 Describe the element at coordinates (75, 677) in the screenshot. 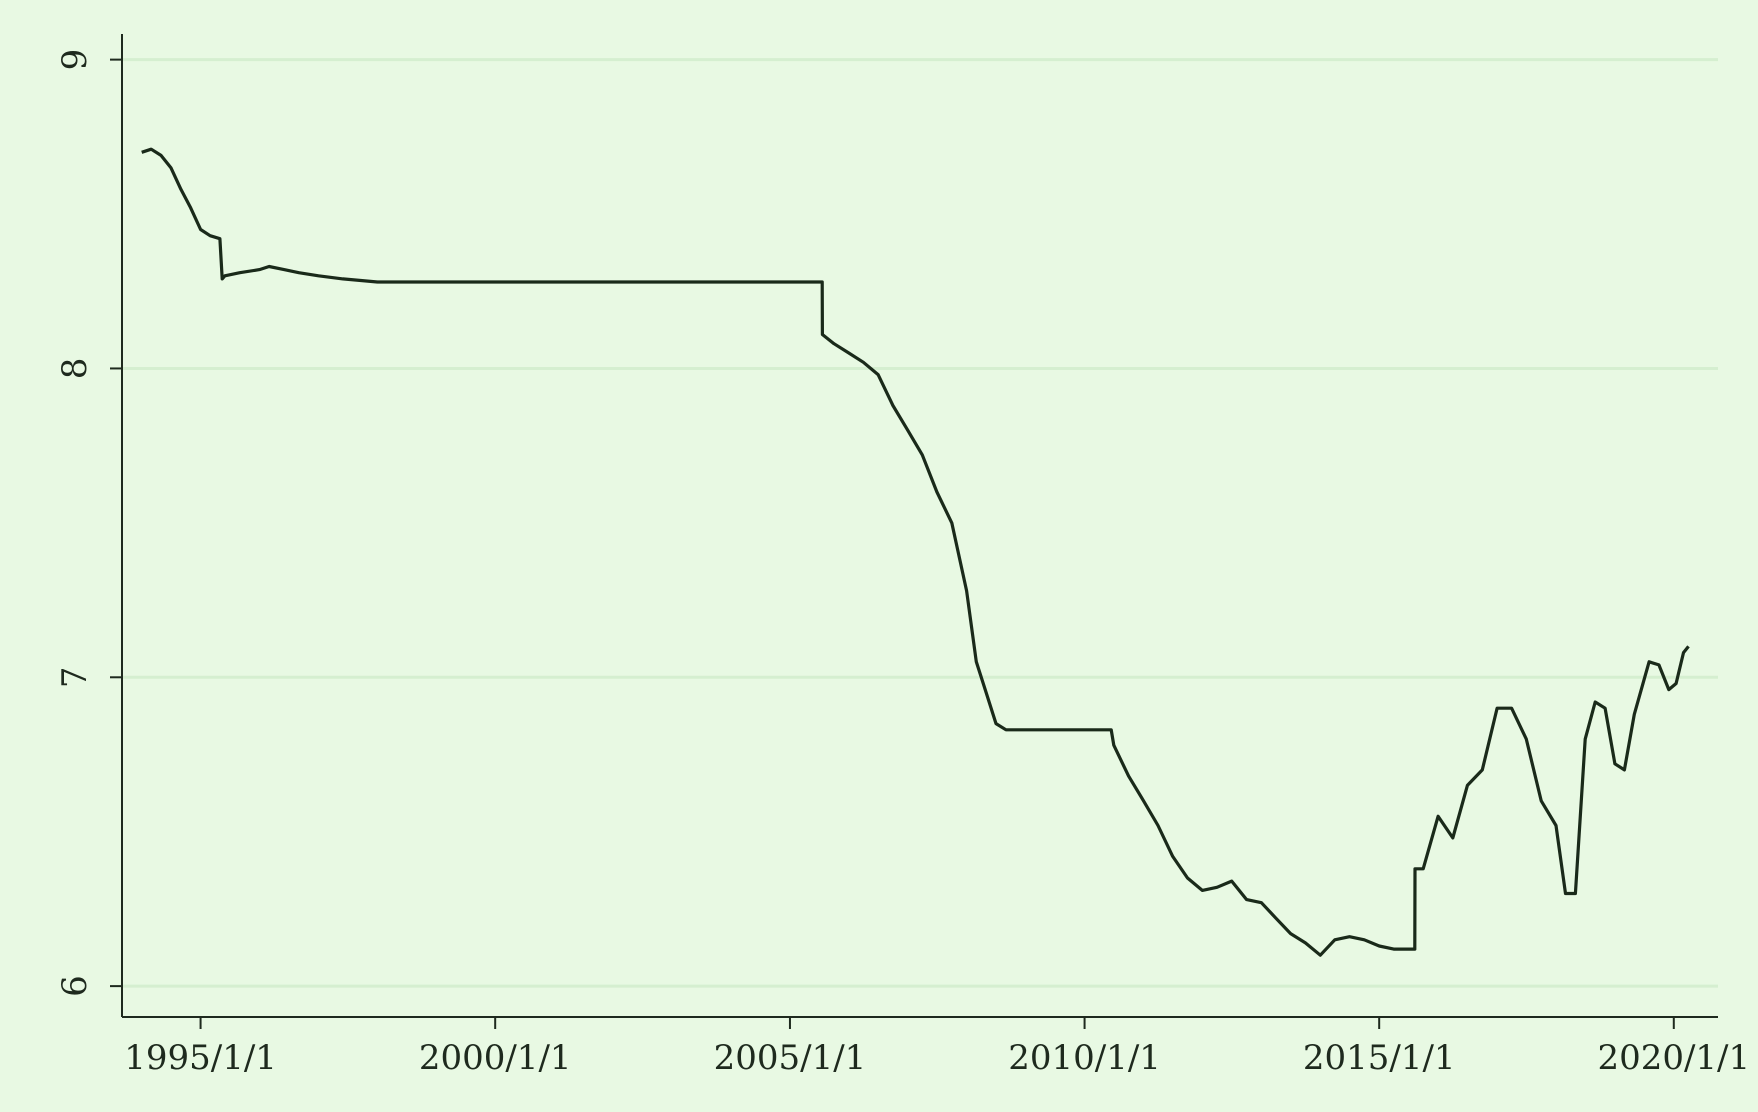

I see `y-tick-label: 7` at that location.